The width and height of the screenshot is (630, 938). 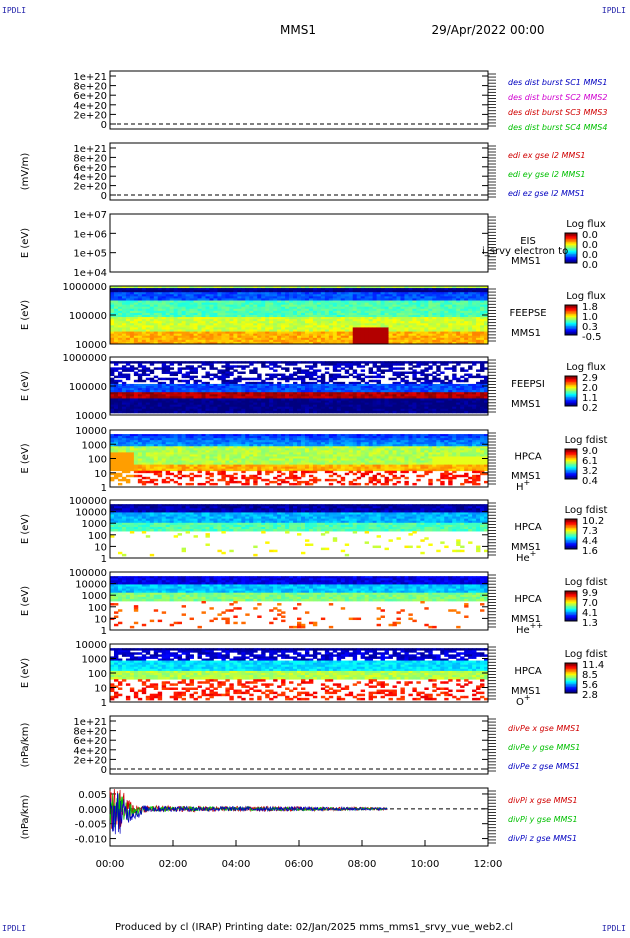 What do you see at coordinates (343, 458) in the screenshot?
I see `panel-hpca_h` at bounding box center [343, 458].